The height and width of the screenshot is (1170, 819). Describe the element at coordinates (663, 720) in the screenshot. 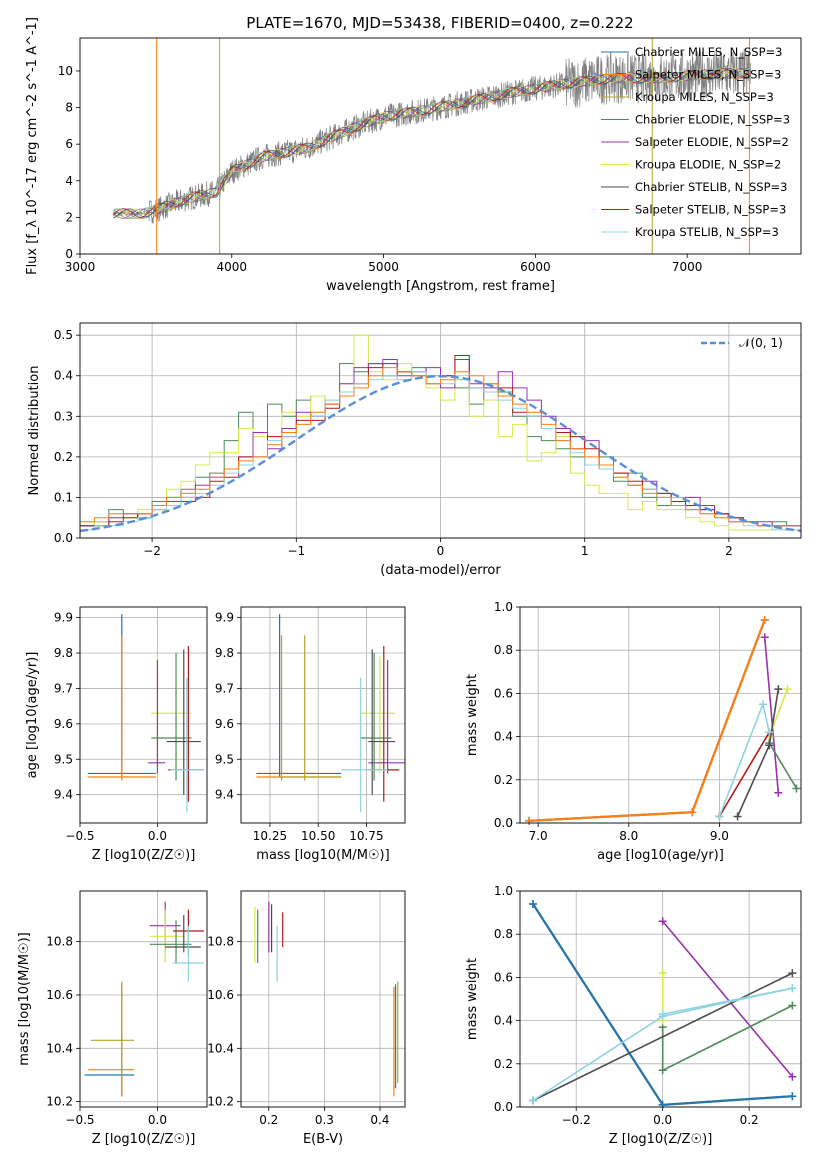

I see `weight_vs_age-plot-area` at that location.